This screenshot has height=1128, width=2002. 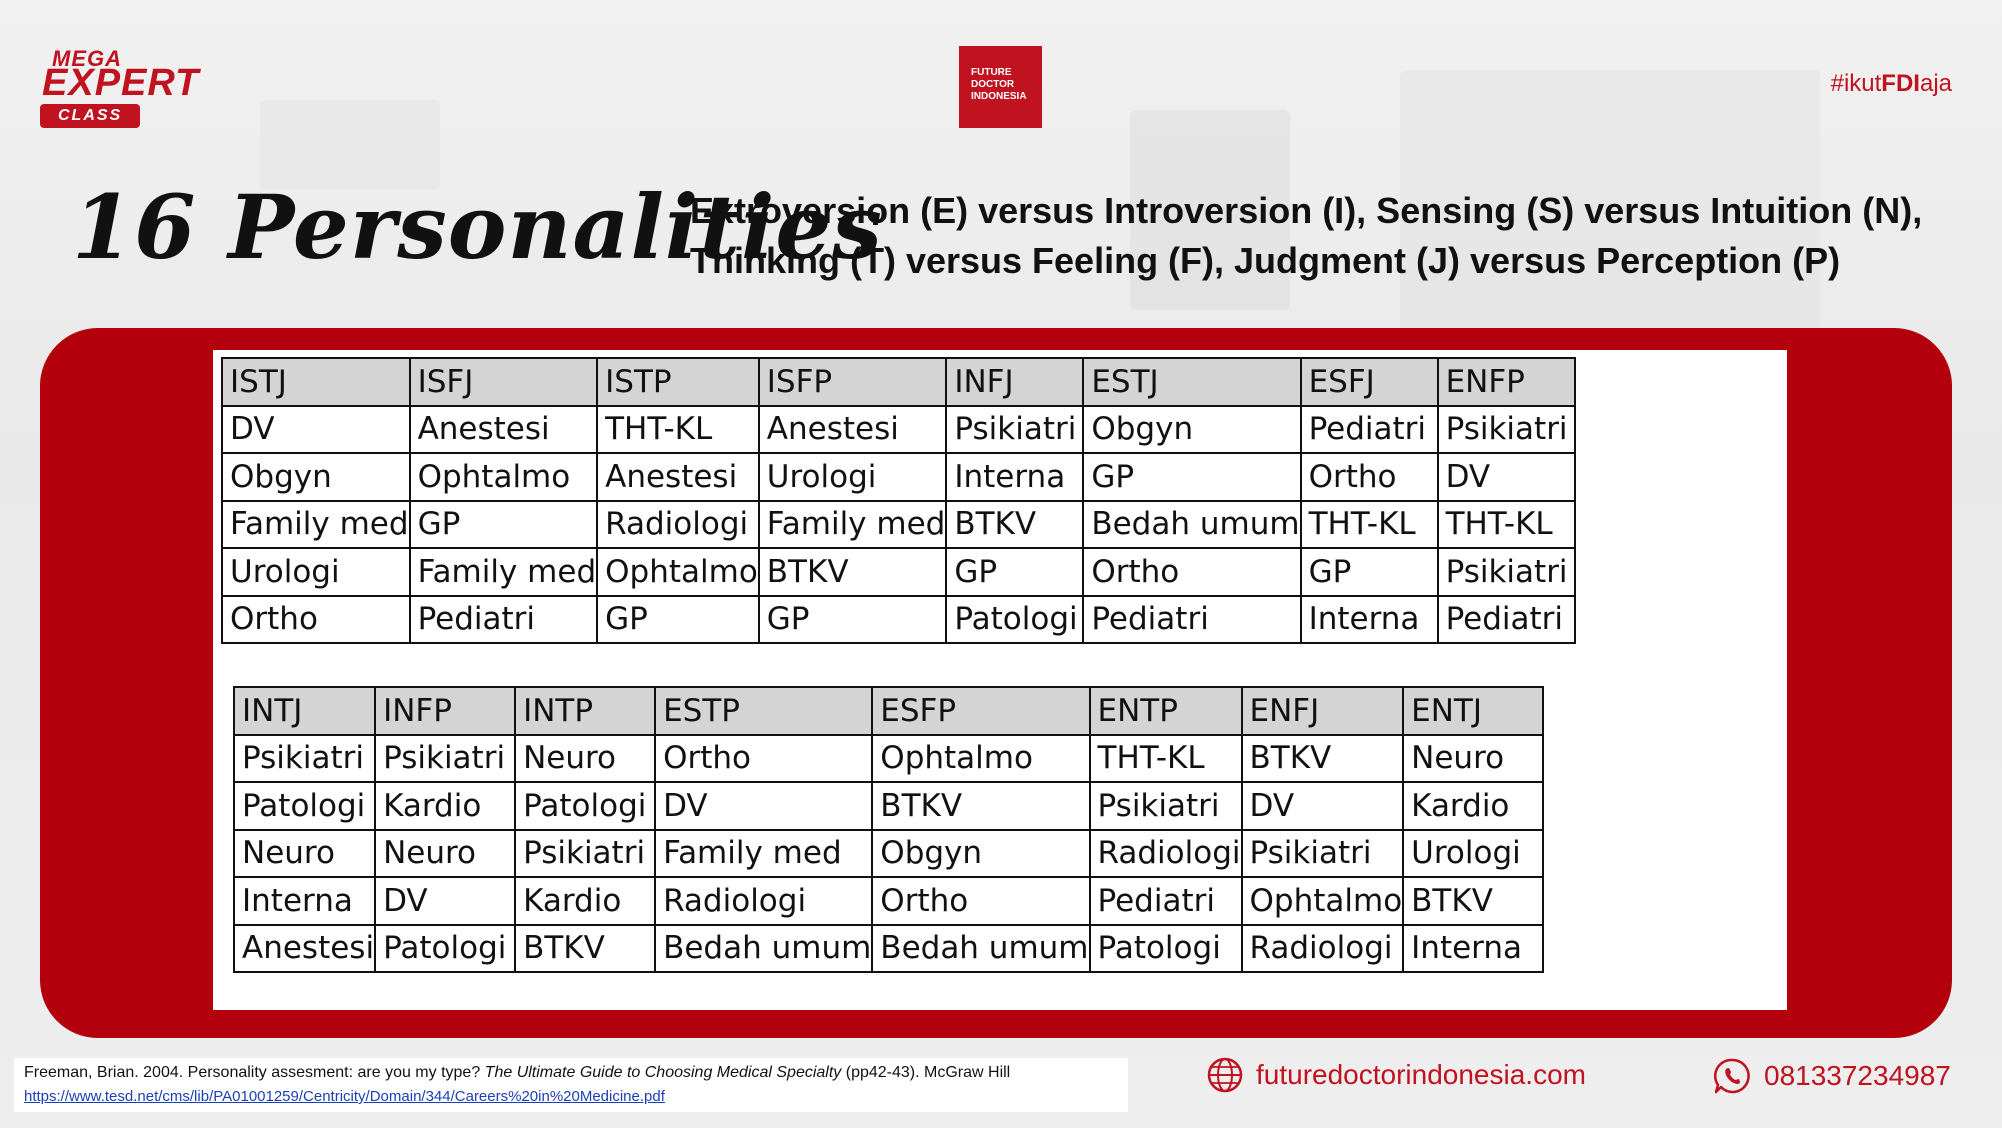 I want to click on page-title: 16 Personalities, so click(x=477, y=227).